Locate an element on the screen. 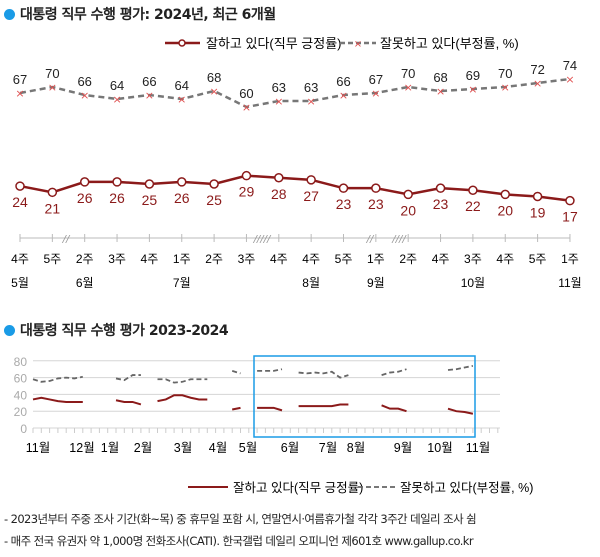 The height and width of the screenshot is (557, 600). chart2-legend: 잘하고 있다(직무 긍정률) 잘못하고 있다(부정률, %) is located at coordinates (360, 488).